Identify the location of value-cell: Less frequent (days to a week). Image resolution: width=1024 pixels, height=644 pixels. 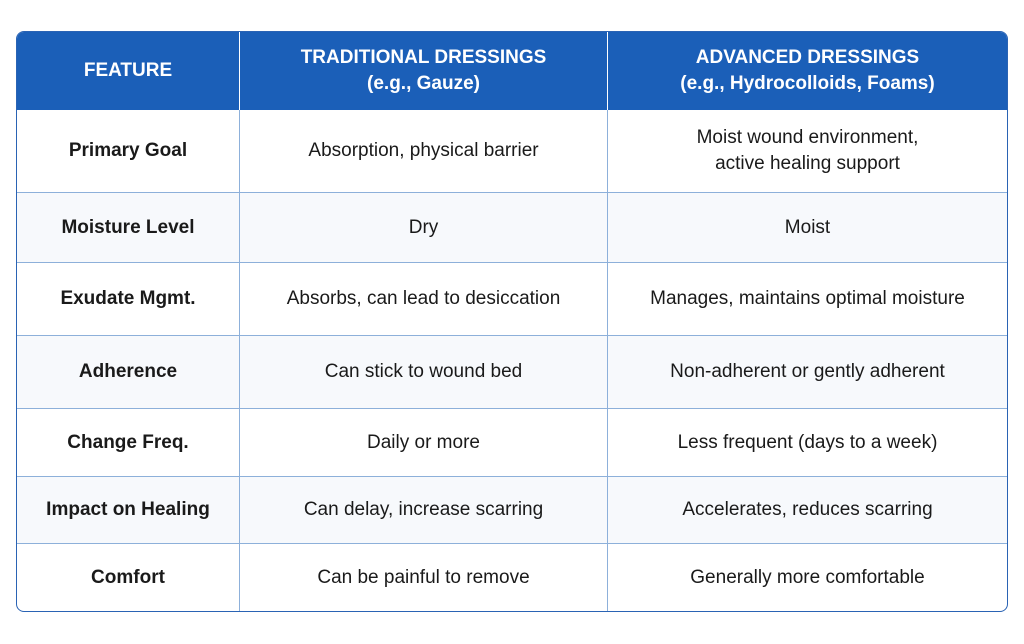
(807, 443).